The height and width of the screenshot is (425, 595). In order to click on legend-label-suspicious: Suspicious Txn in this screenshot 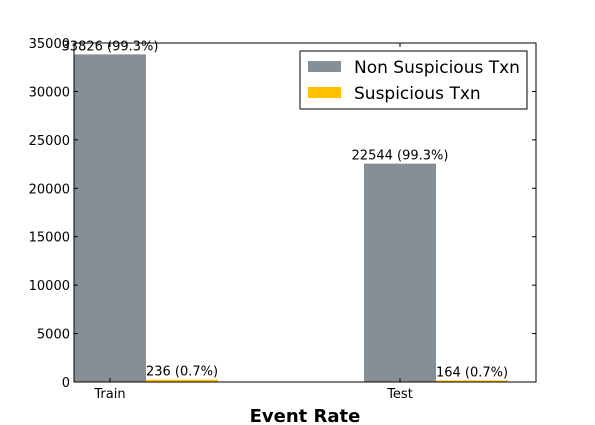, I will do `click(417, 94)`.